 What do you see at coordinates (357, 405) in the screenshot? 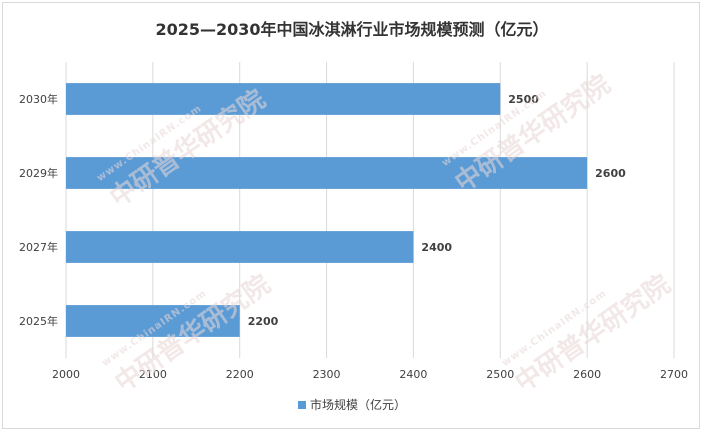
I see `legend-label: 市场规模（亿元）` at bounding box center [357, 405].